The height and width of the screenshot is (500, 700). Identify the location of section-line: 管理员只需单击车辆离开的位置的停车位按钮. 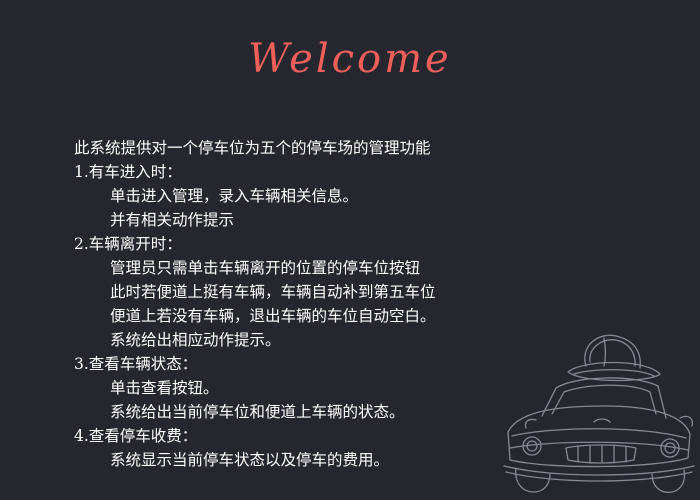
(265, 268).